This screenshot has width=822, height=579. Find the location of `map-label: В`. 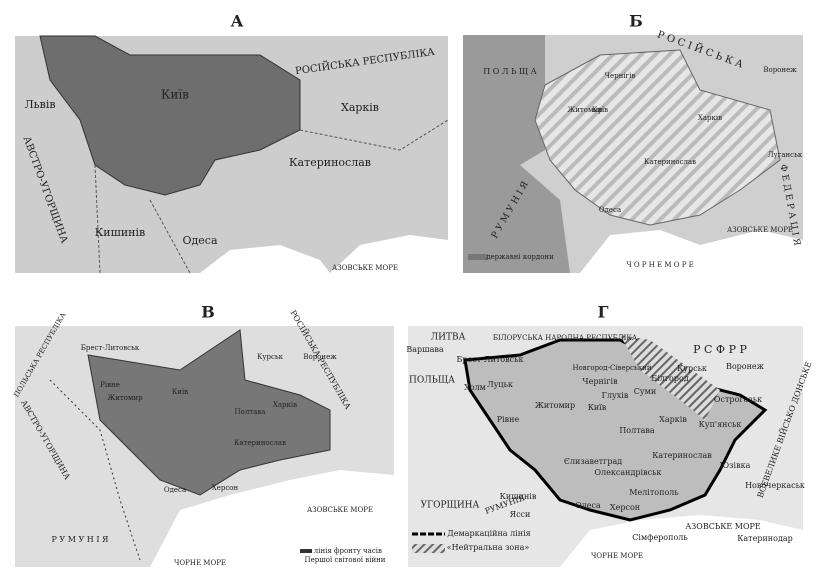

map-label: В is located at coordinates (208, 312).